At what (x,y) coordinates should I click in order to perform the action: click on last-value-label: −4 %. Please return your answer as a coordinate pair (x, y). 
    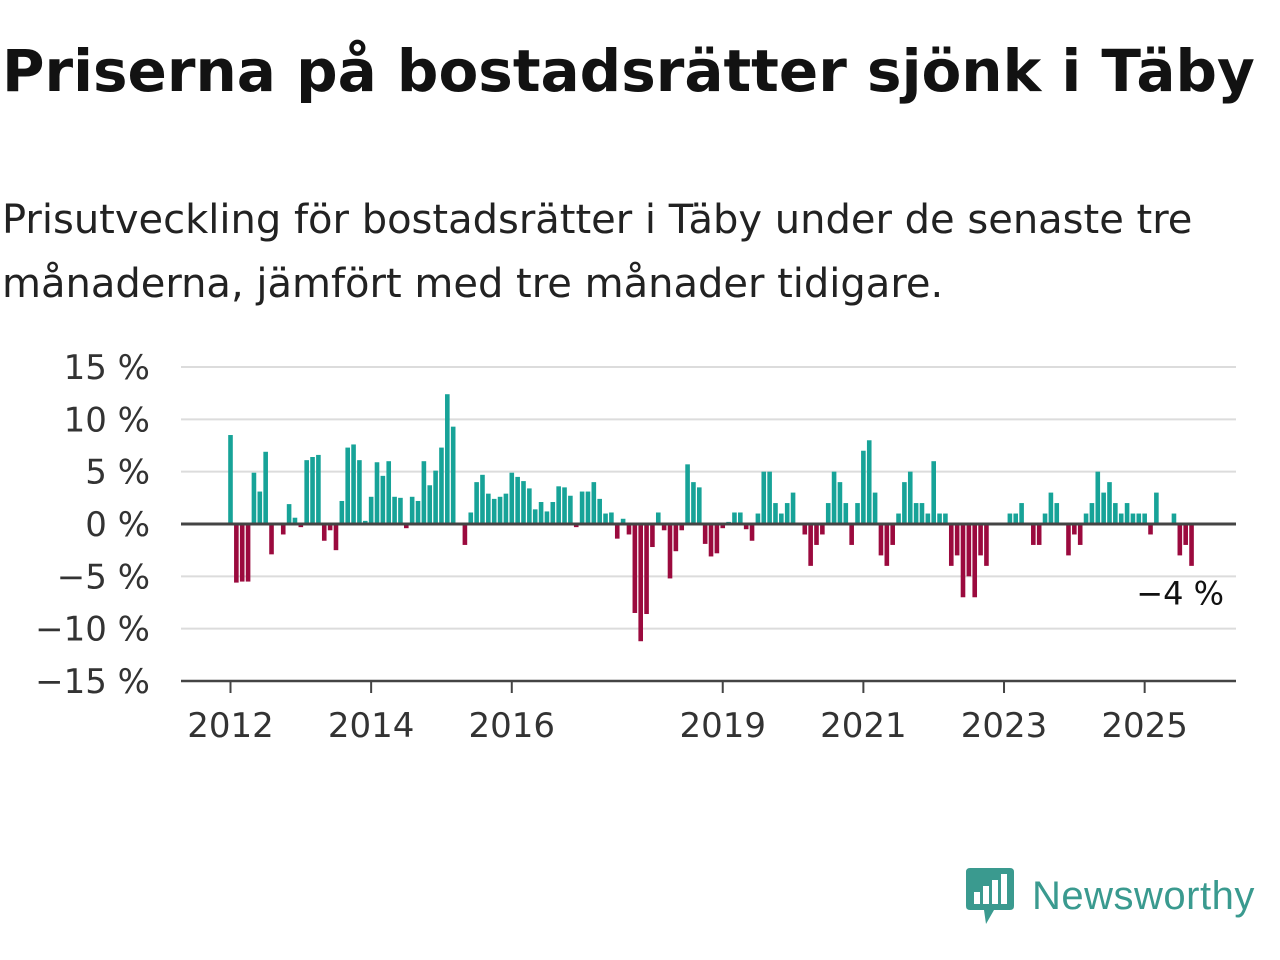
    Looking at the image, I should click on (1180, 593).